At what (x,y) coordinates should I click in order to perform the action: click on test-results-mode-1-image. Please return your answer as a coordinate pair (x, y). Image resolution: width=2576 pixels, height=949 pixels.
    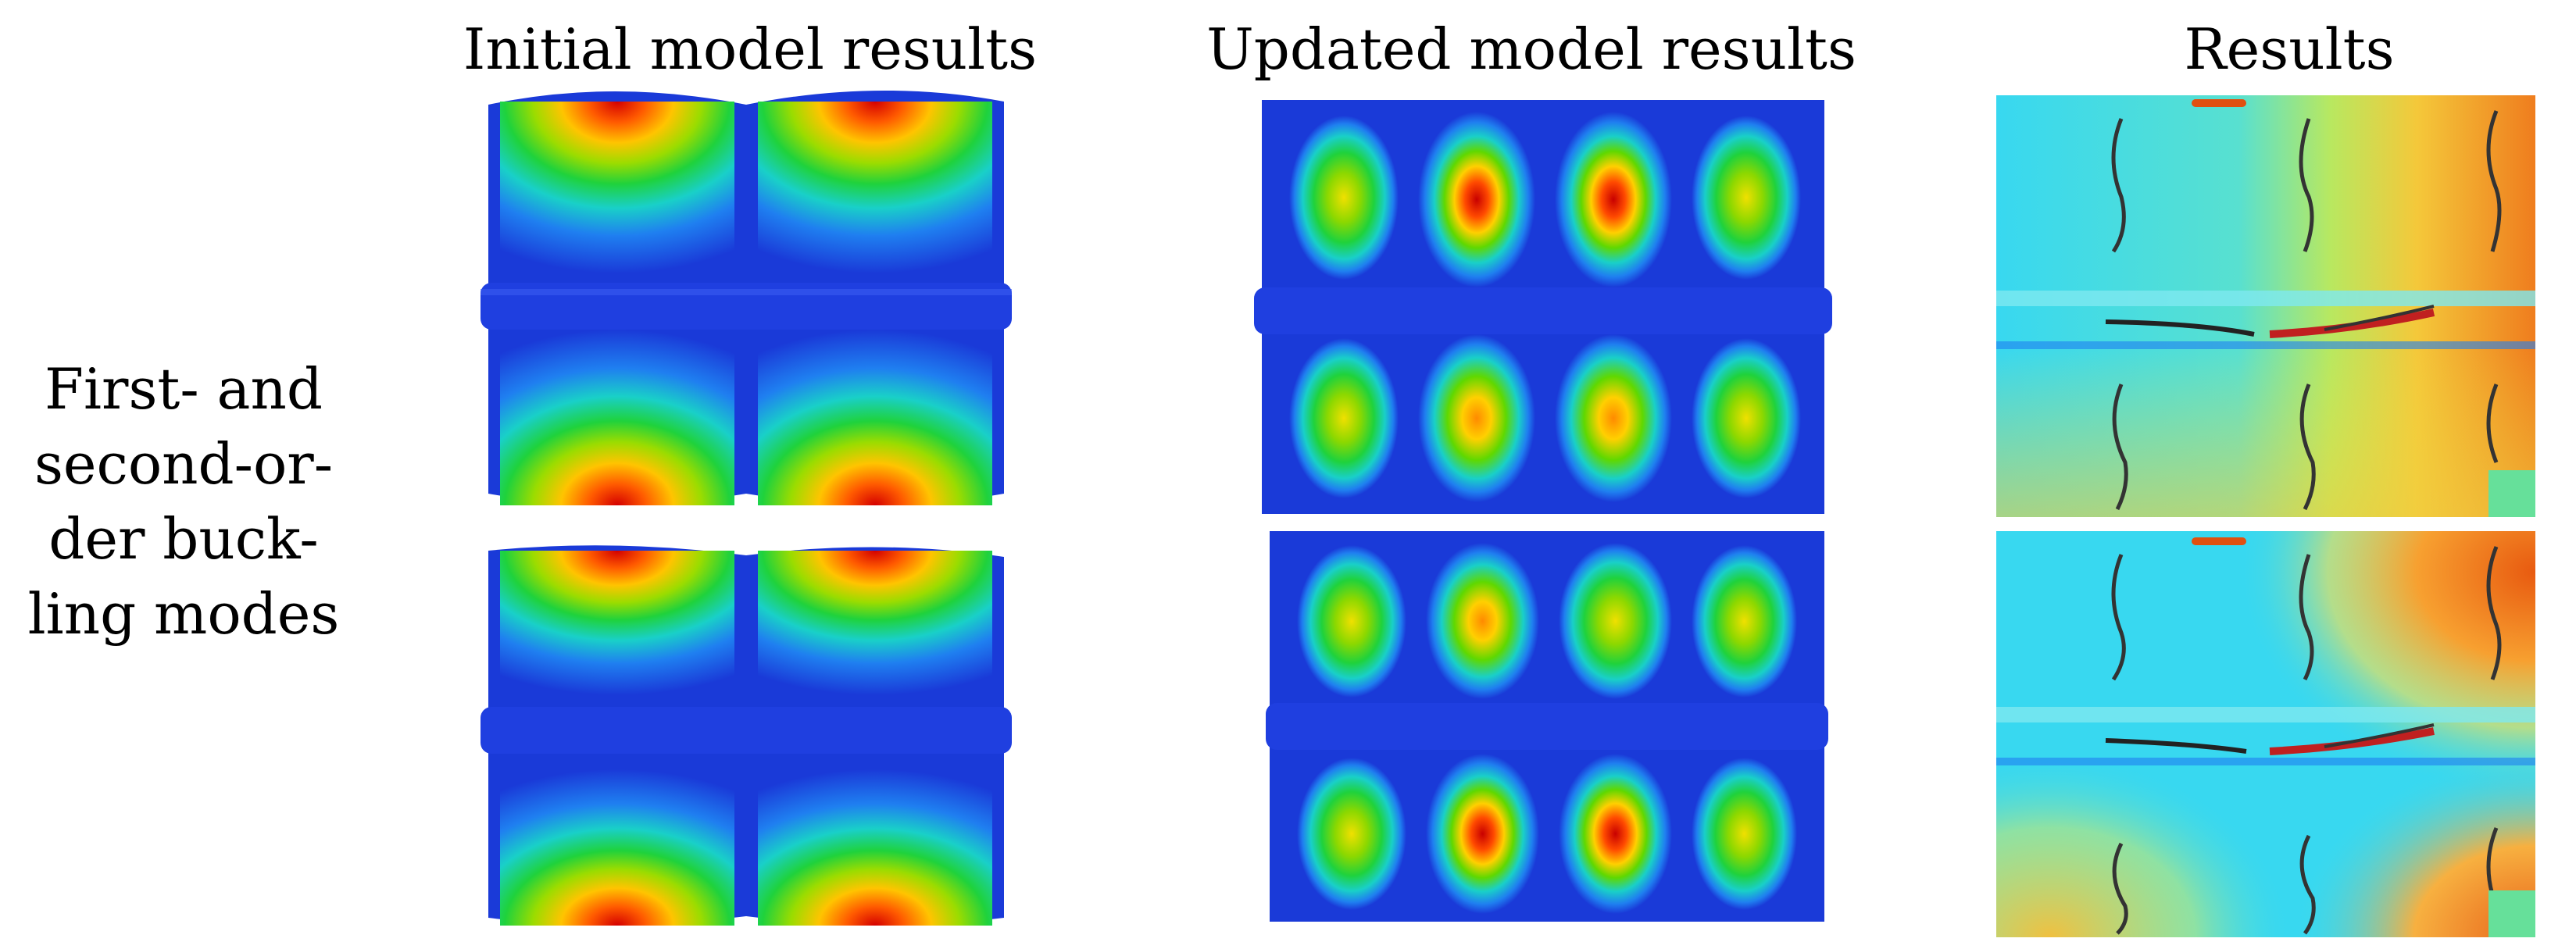
    Looking at the image, I should click on (2265, 306).